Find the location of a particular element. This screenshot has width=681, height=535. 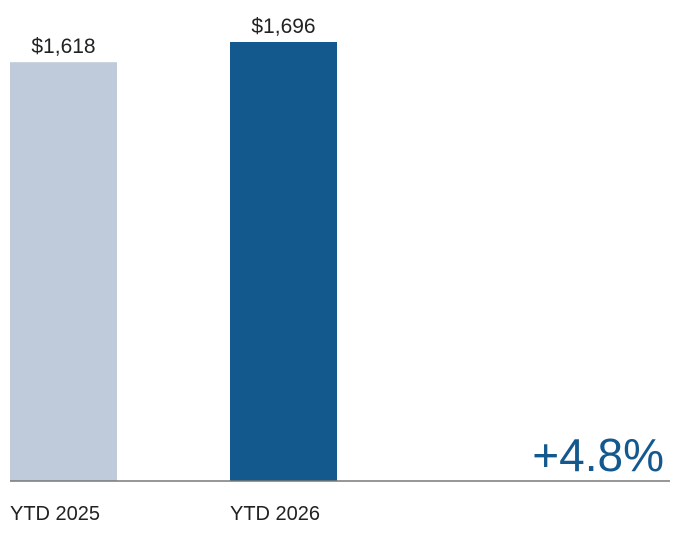

category-label-1: YTD 2025 is located at coordinates (55, 514).